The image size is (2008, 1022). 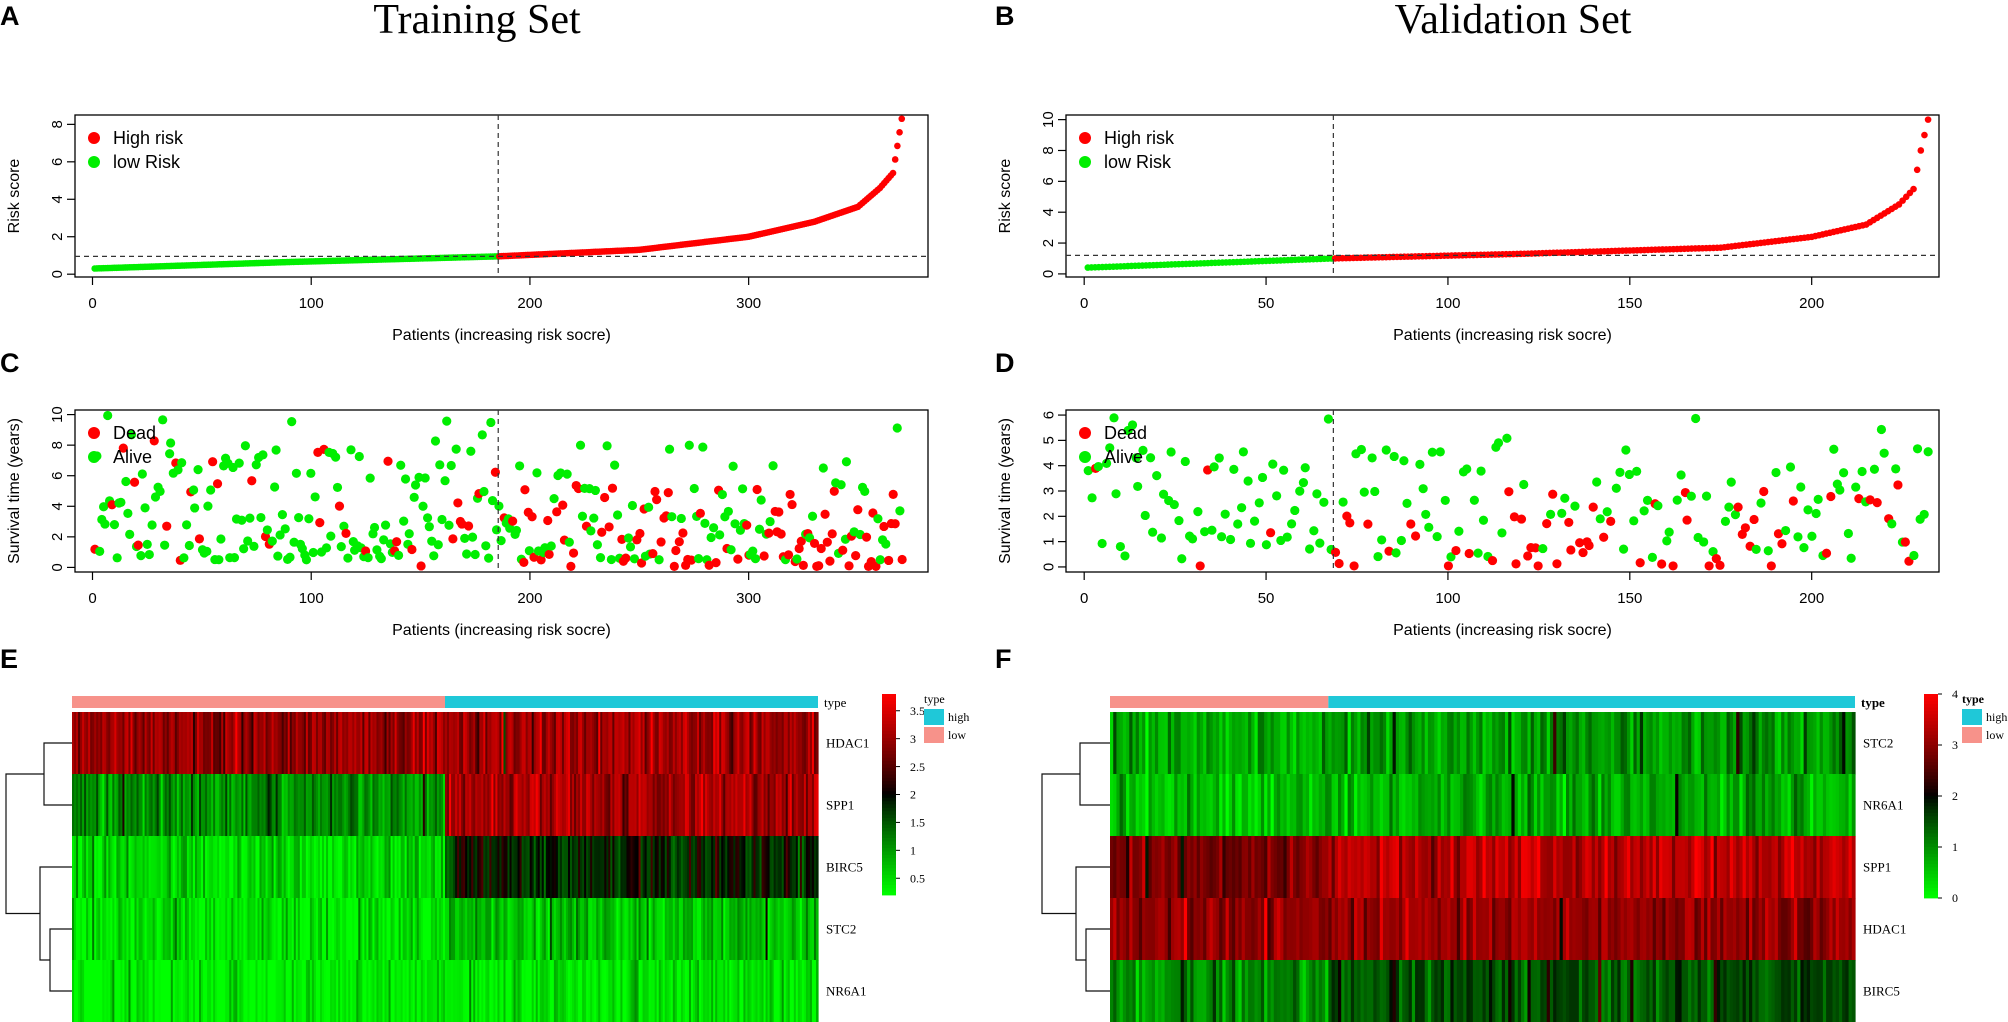 I want to click on training-set-title: Training Set, so click(x=477, y=21).